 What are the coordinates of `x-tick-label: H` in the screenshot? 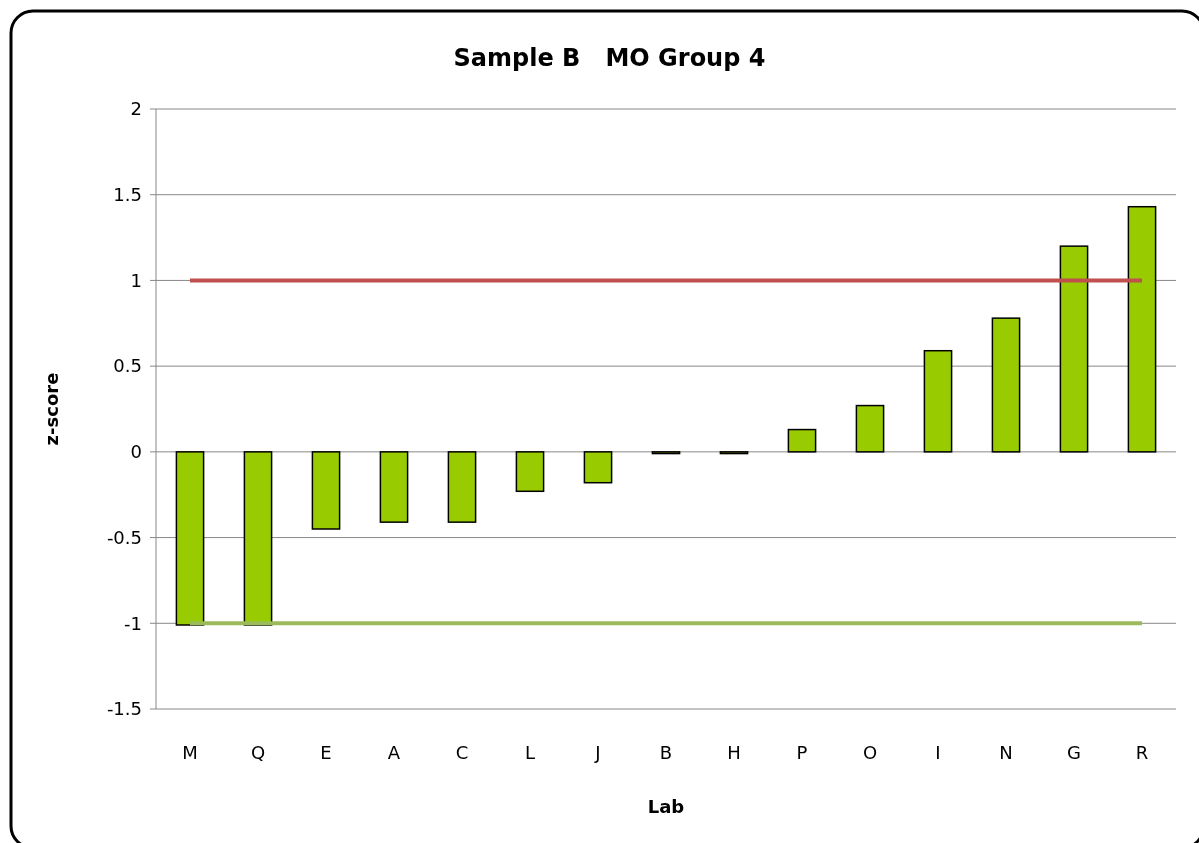 It's located at (734, 752).